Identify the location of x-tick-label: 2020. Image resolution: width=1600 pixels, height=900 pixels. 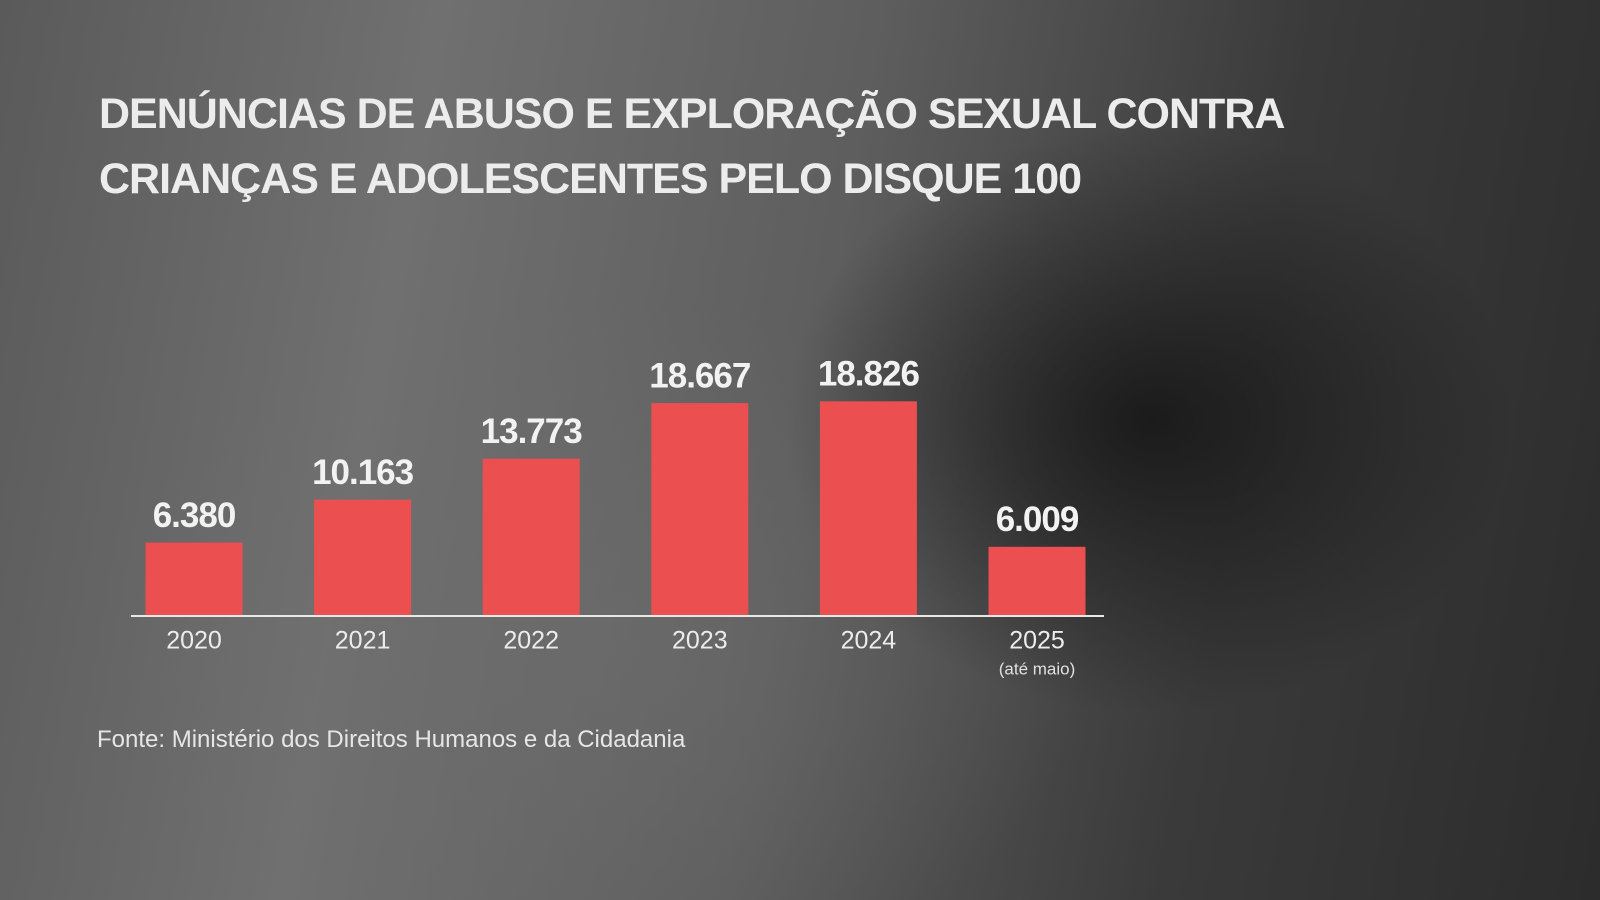
(194, 641).